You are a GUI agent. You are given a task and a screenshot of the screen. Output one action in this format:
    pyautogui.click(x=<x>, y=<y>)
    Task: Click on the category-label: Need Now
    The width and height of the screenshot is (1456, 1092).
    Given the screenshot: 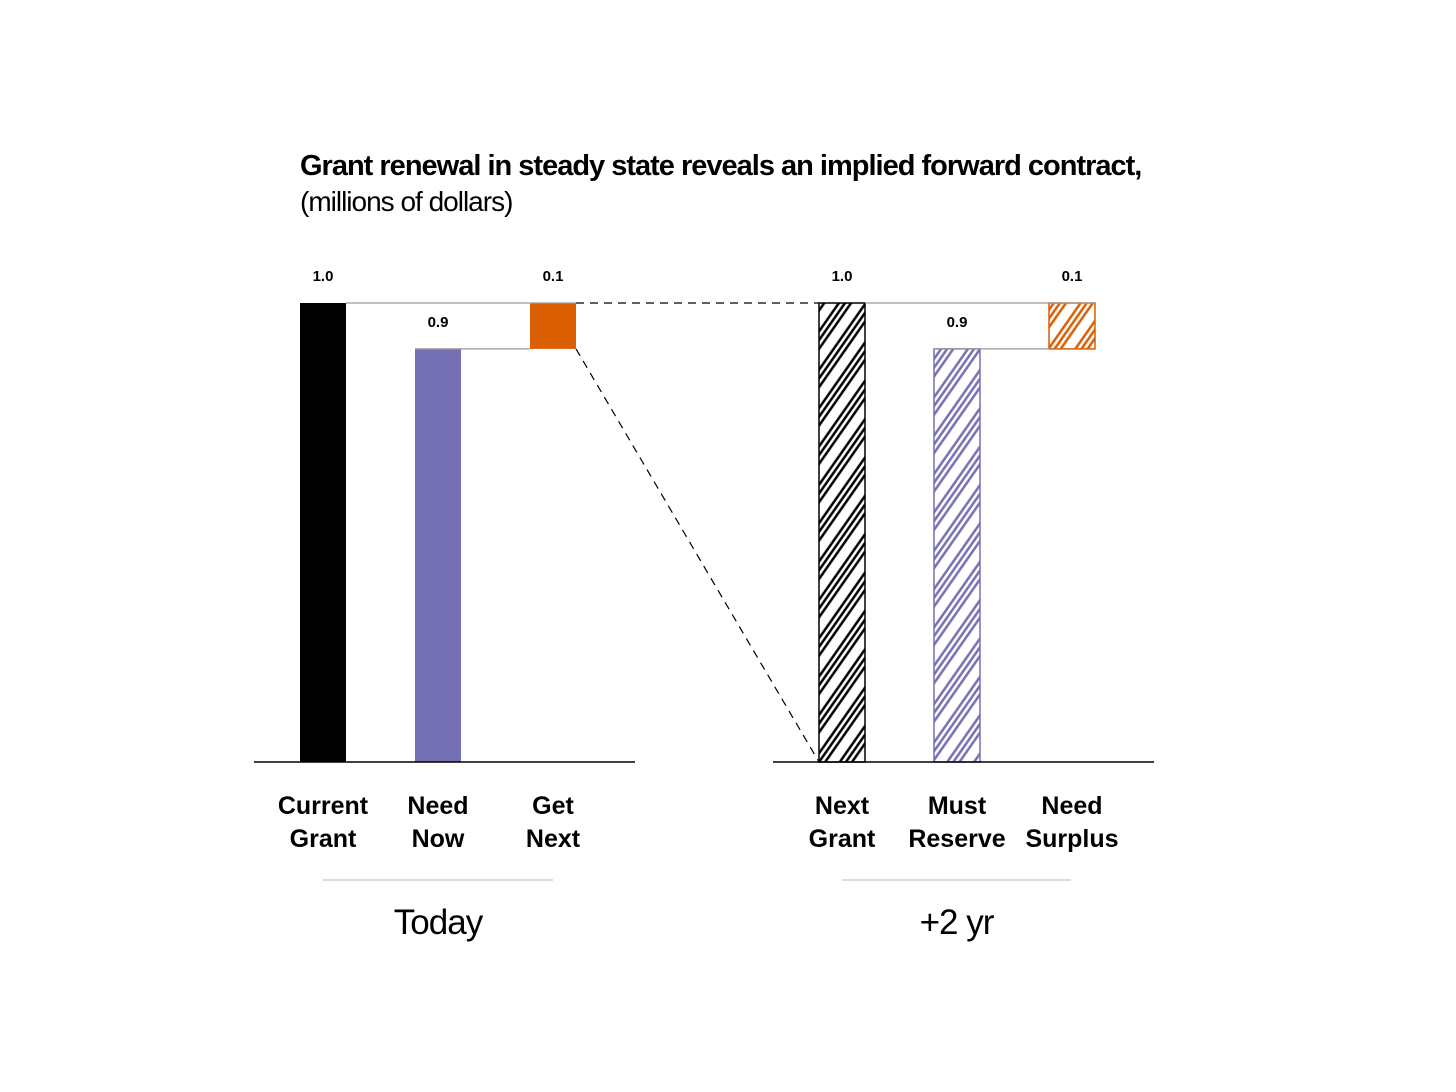 What is the action you would take?
    pyautogui.click(x=437, y=822)
    